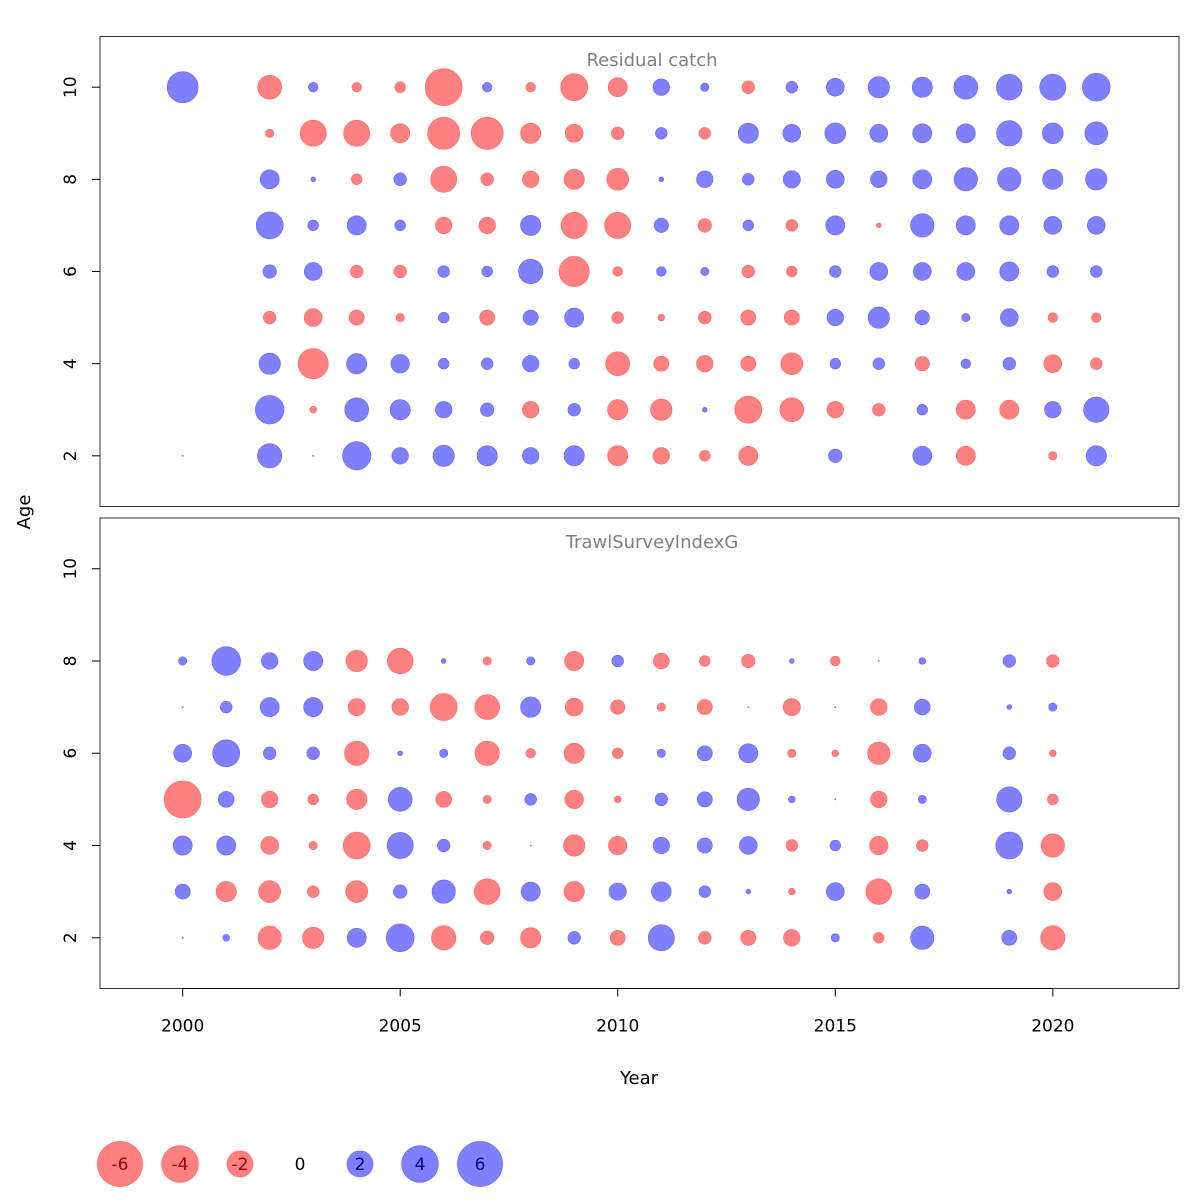 Image resolution: width=1200 pixels, height=1200 pixels. What do you see at coordinates (480, 1165) in the screenshot?
I see `legend-label: 6` at bounding box center [480, 1165].